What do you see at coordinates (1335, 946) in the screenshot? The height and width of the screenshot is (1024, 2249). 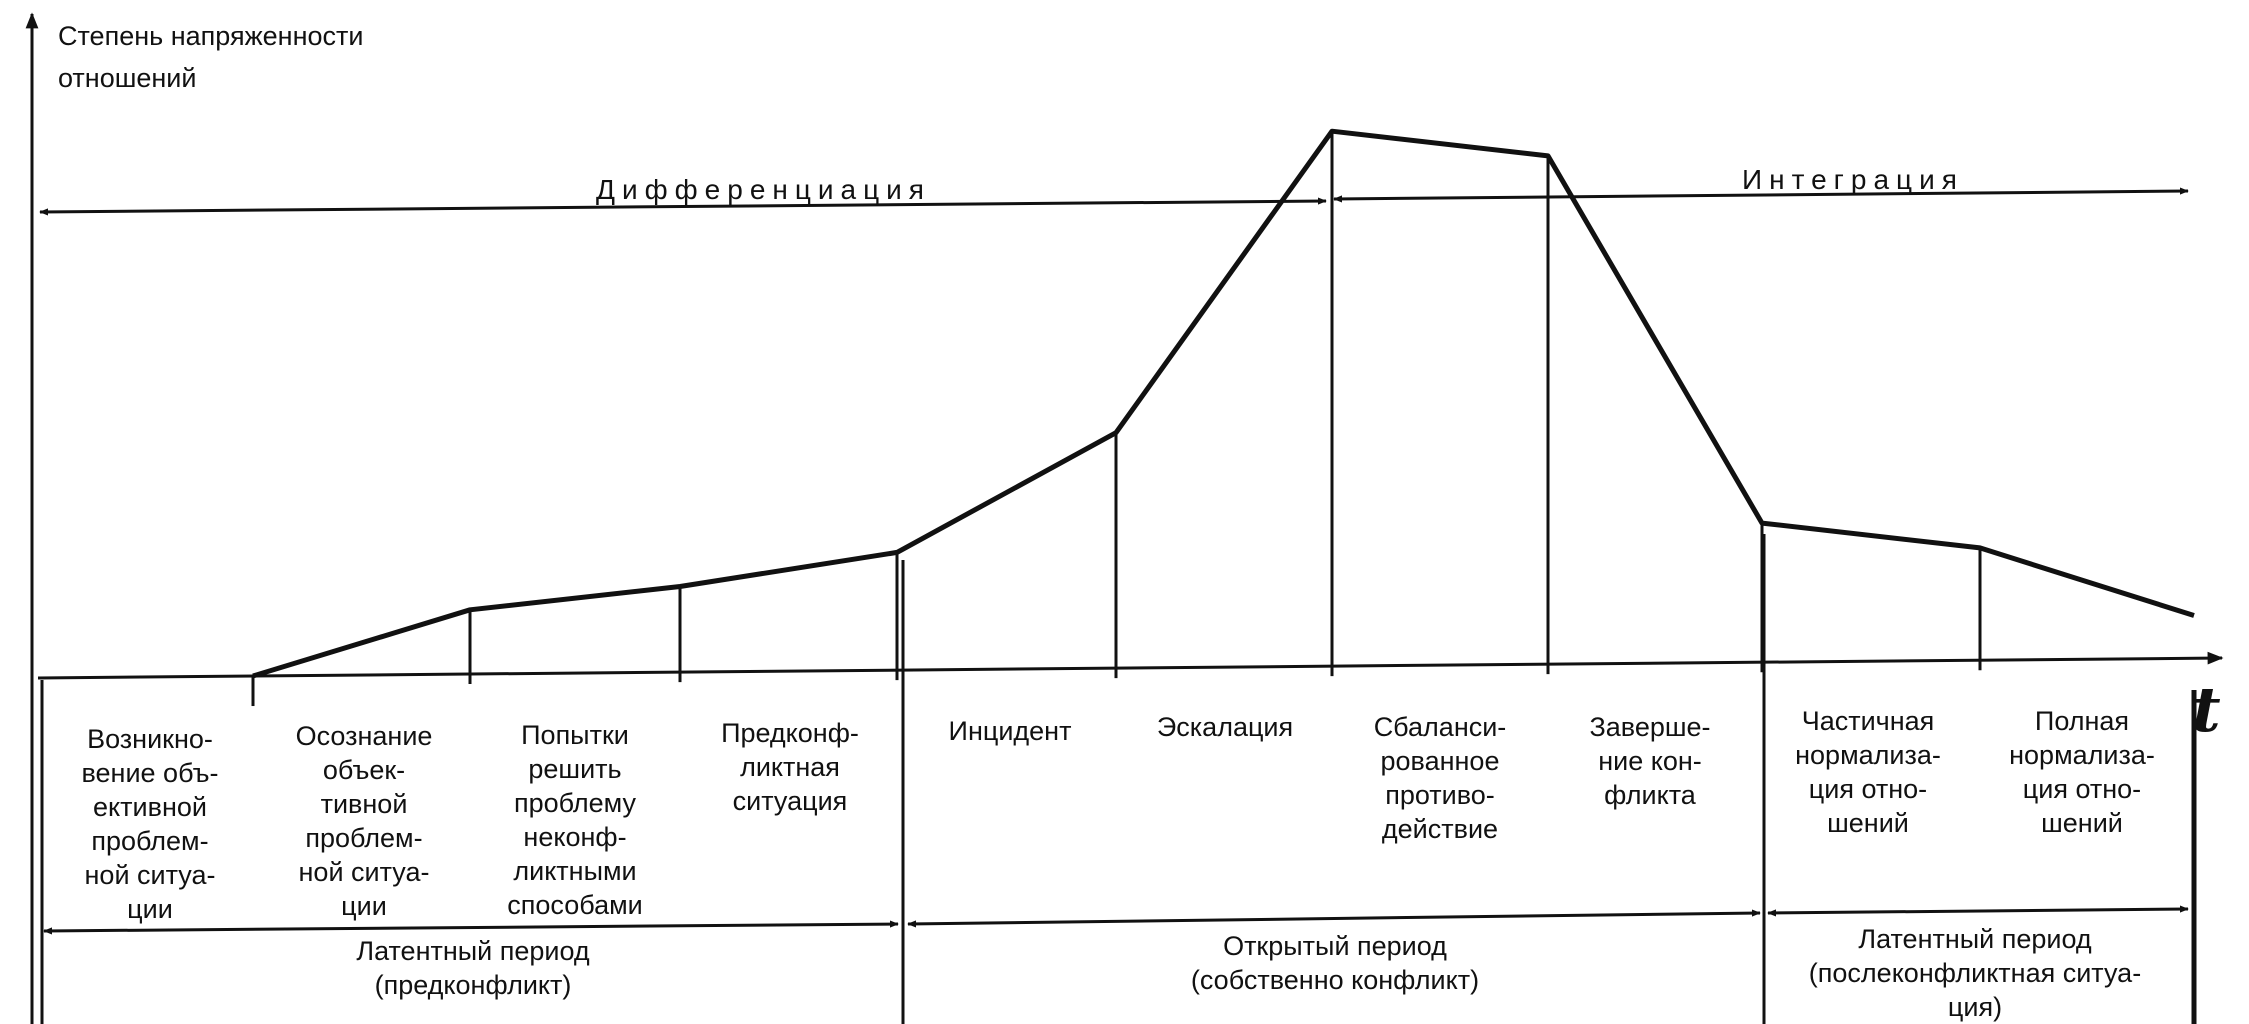 I see `period-label-2-line-1: Открытый период` at bounding box center [1335, 946].